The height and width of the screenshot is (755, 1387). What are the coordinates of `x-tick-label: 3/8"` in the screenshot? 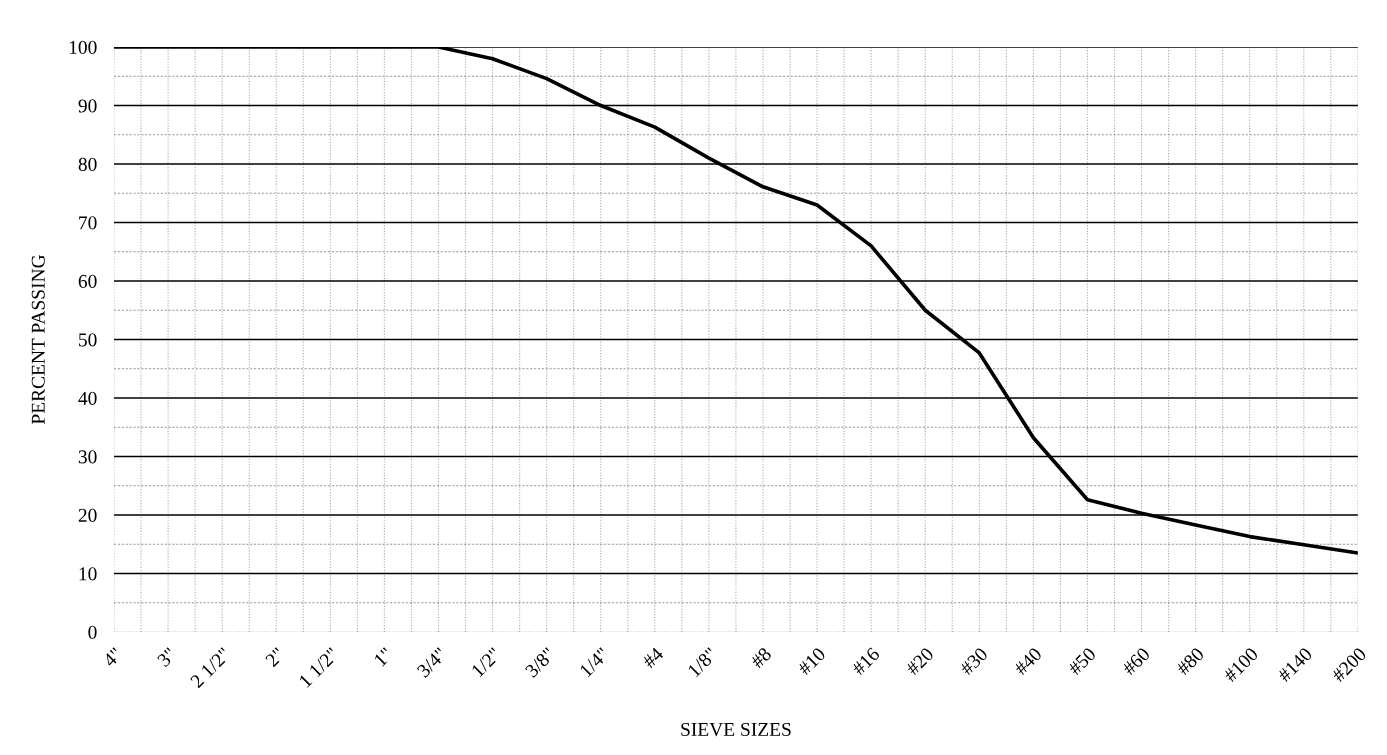 It's located at (540, 663).